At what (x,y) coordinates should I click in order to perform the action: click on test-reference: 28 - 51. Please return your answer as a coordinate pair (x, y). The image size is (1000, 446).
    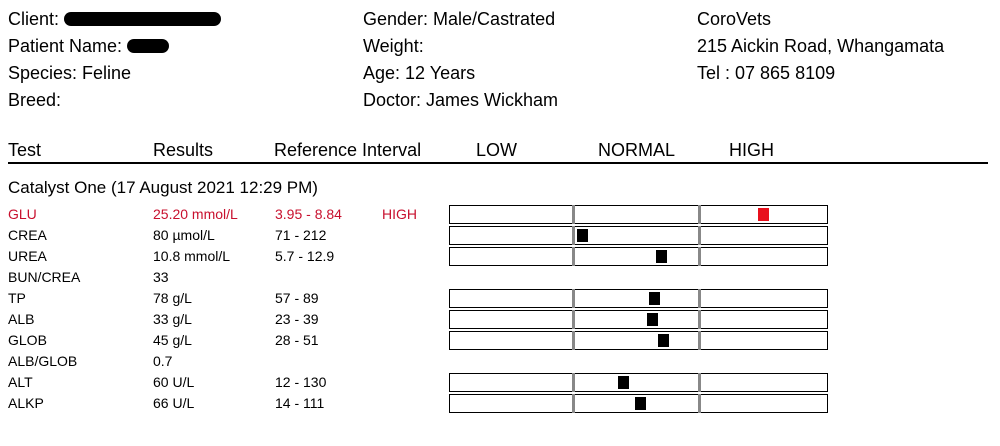
    Looking at the image, I should click on (297, 340).